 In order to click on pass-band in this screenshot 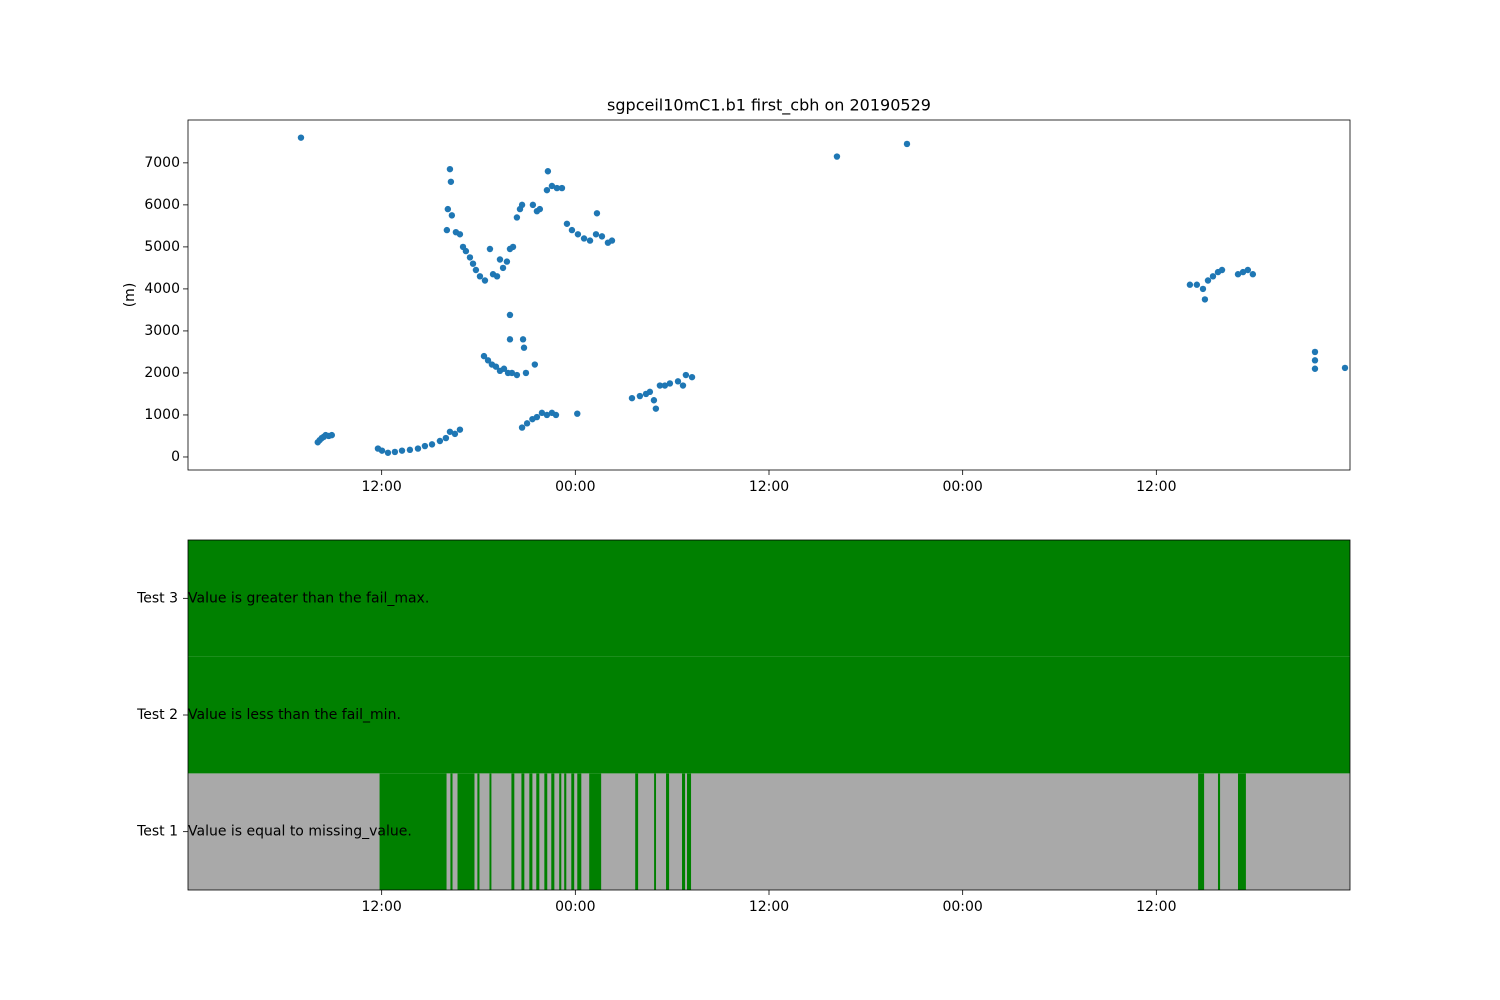, I will do `click(769, 715)`.